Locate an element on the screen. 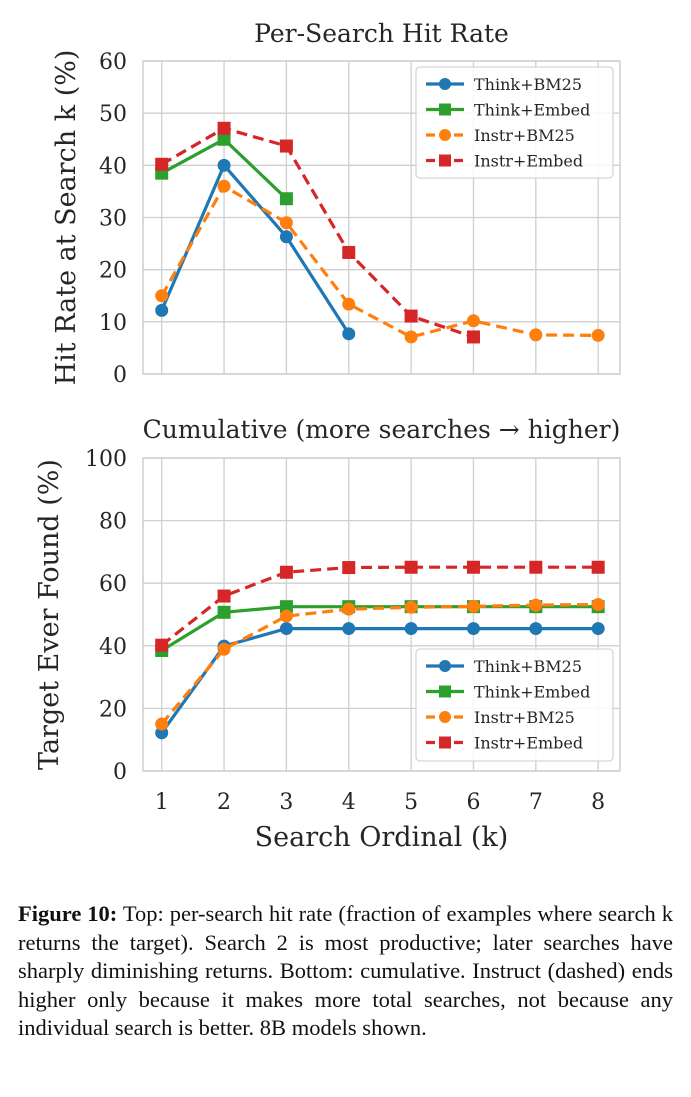  y-tick-label: 40 is located at coordinates (113, 647).